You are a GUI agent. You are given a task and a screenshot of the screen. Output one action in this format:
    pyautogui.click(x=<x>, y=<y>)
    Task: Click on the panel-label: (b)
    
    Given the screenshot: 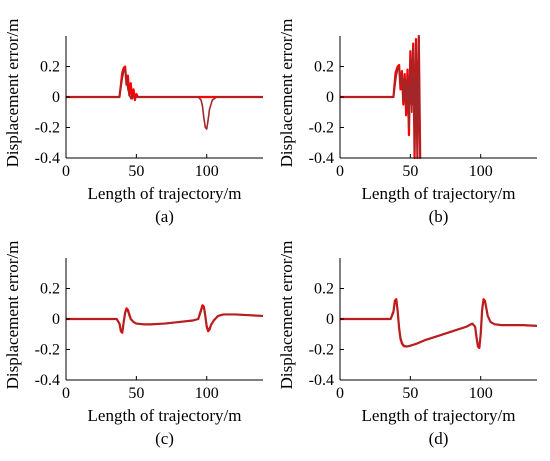 What is the action you would take?
    pyautogui.click(x=439, y=216)
    